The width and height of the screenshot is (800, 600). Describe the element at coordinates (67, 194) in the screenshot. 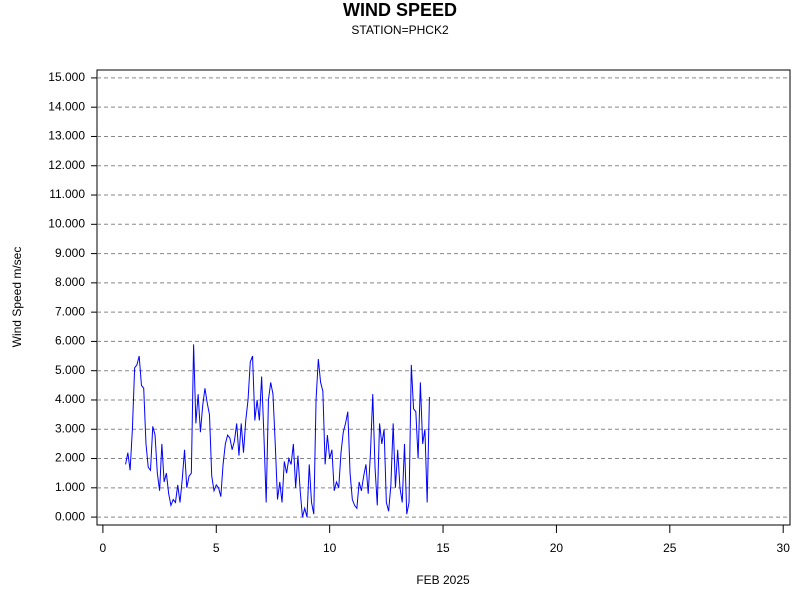

I see `y-tick-label: 11.000` at that location.